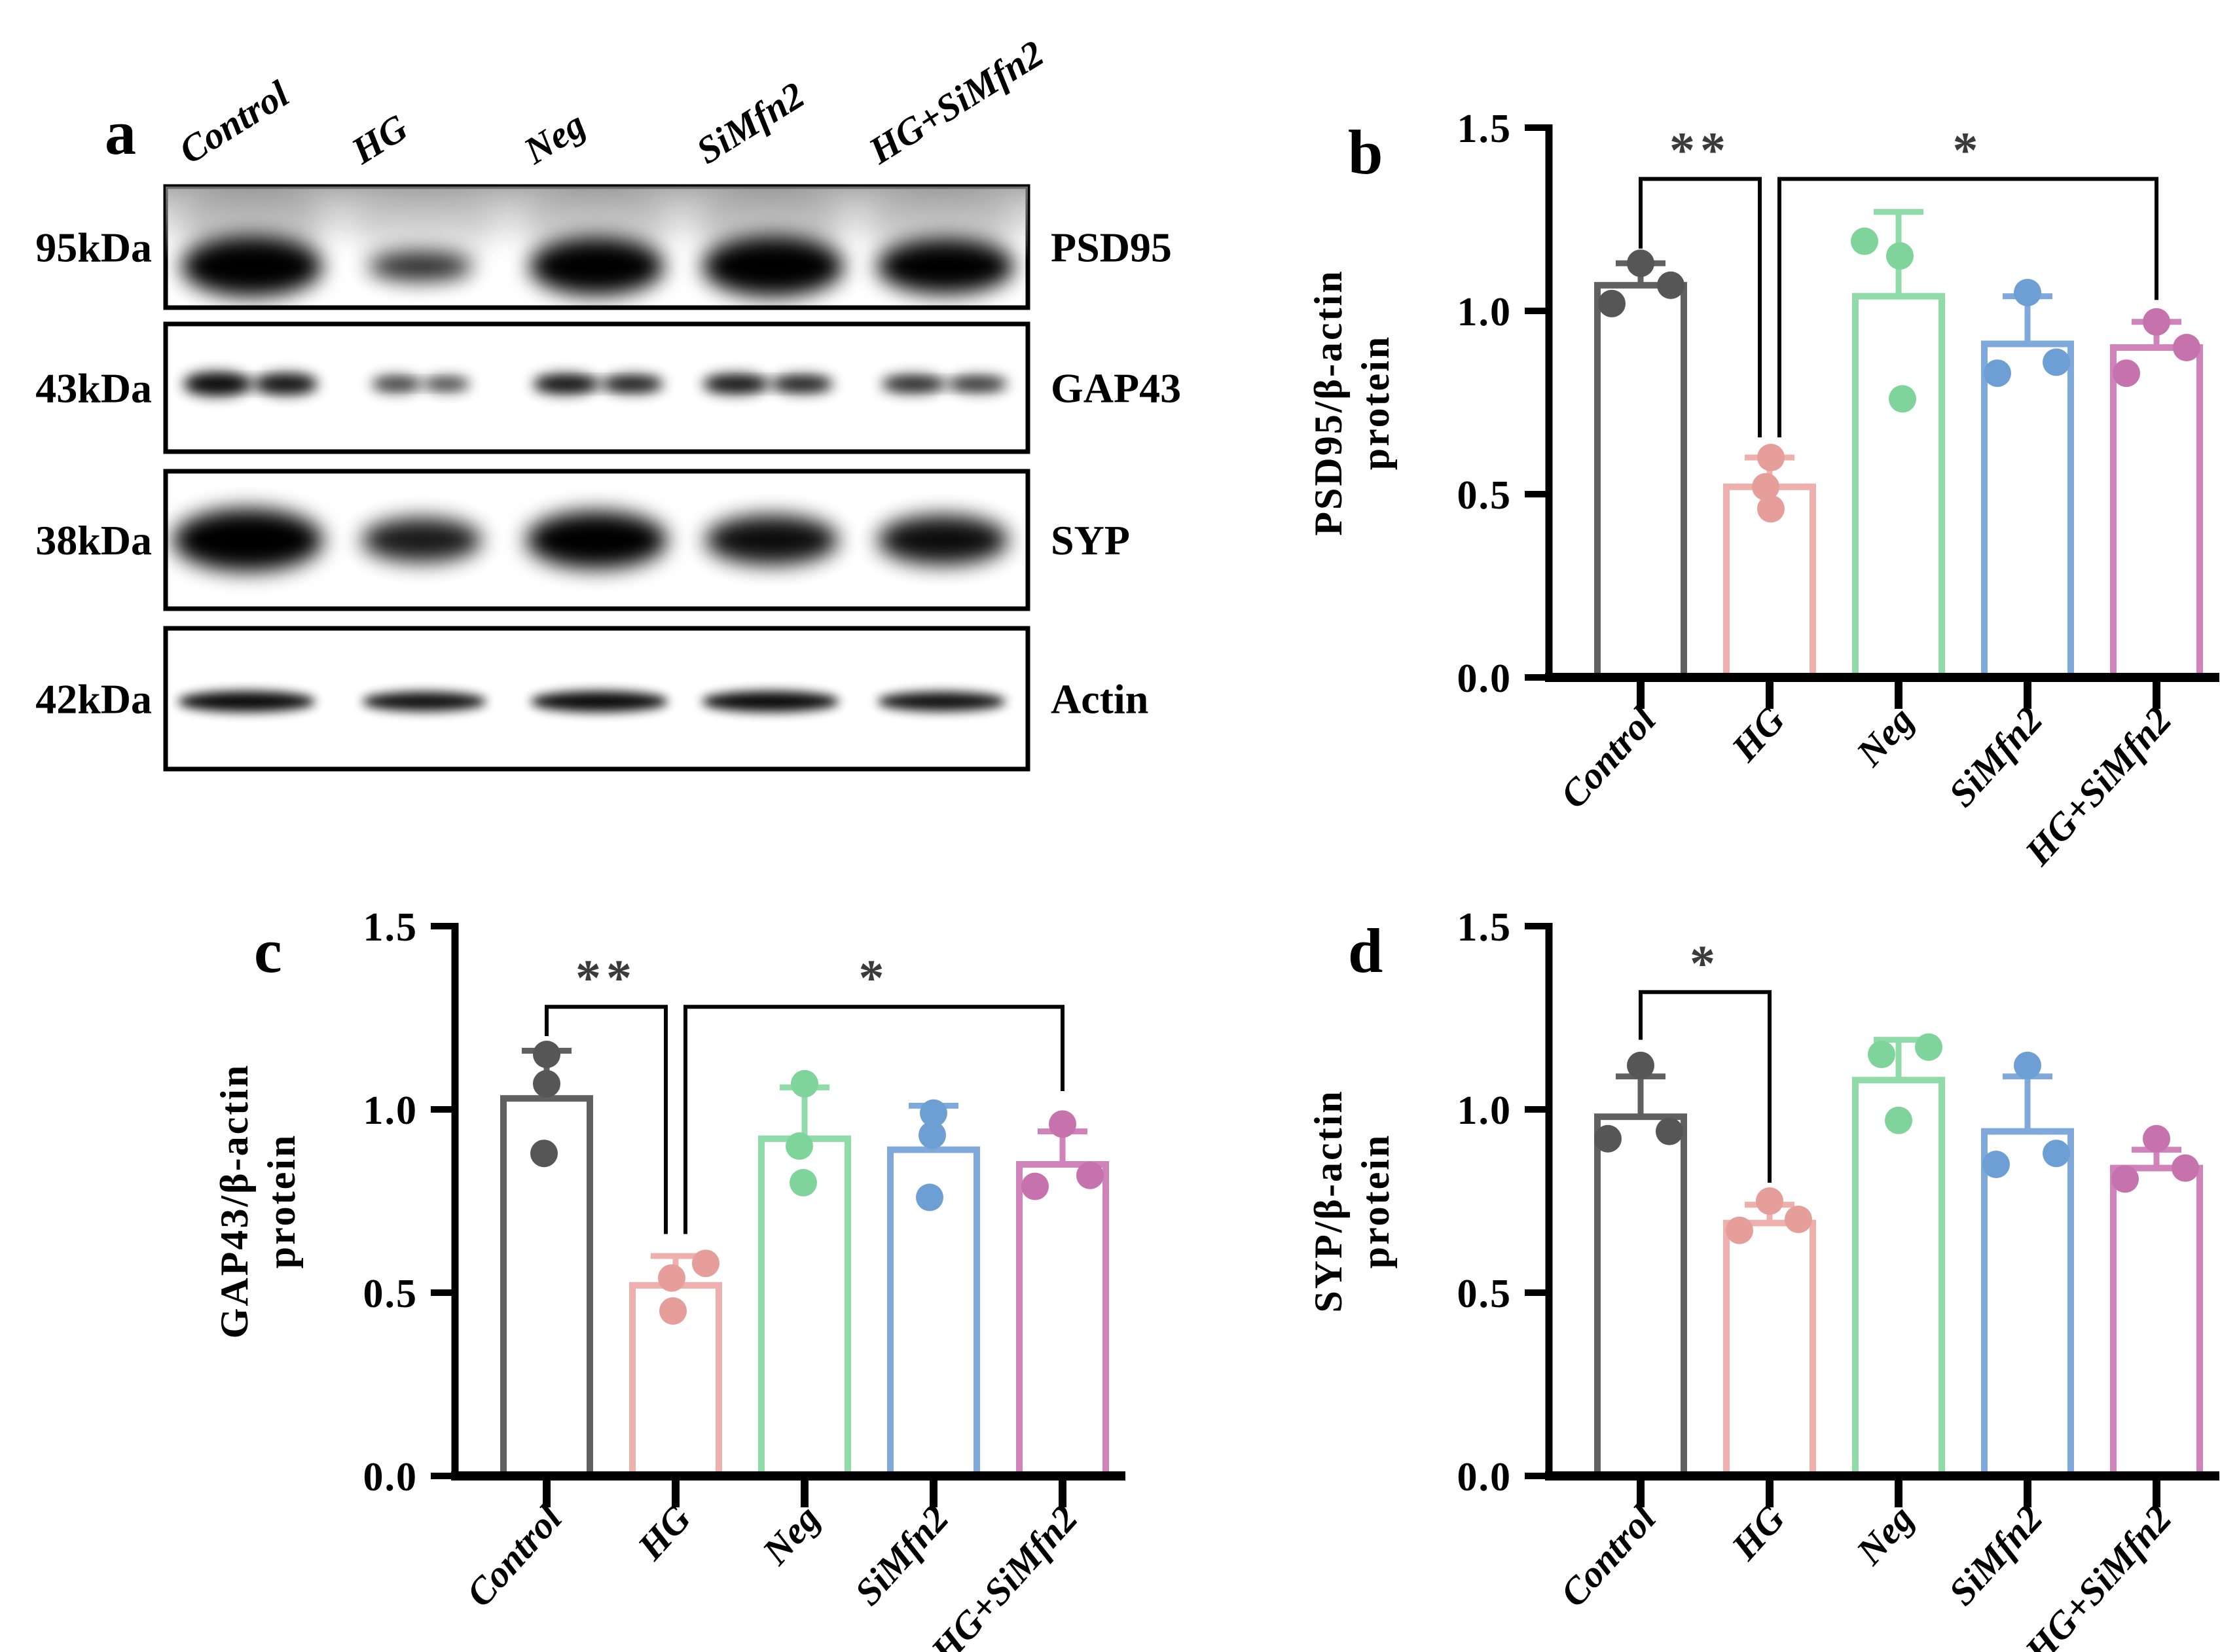  Describe the element at coordinates (234, 122) in the screenshot. I see `lane-label-Control: Control` at that location.